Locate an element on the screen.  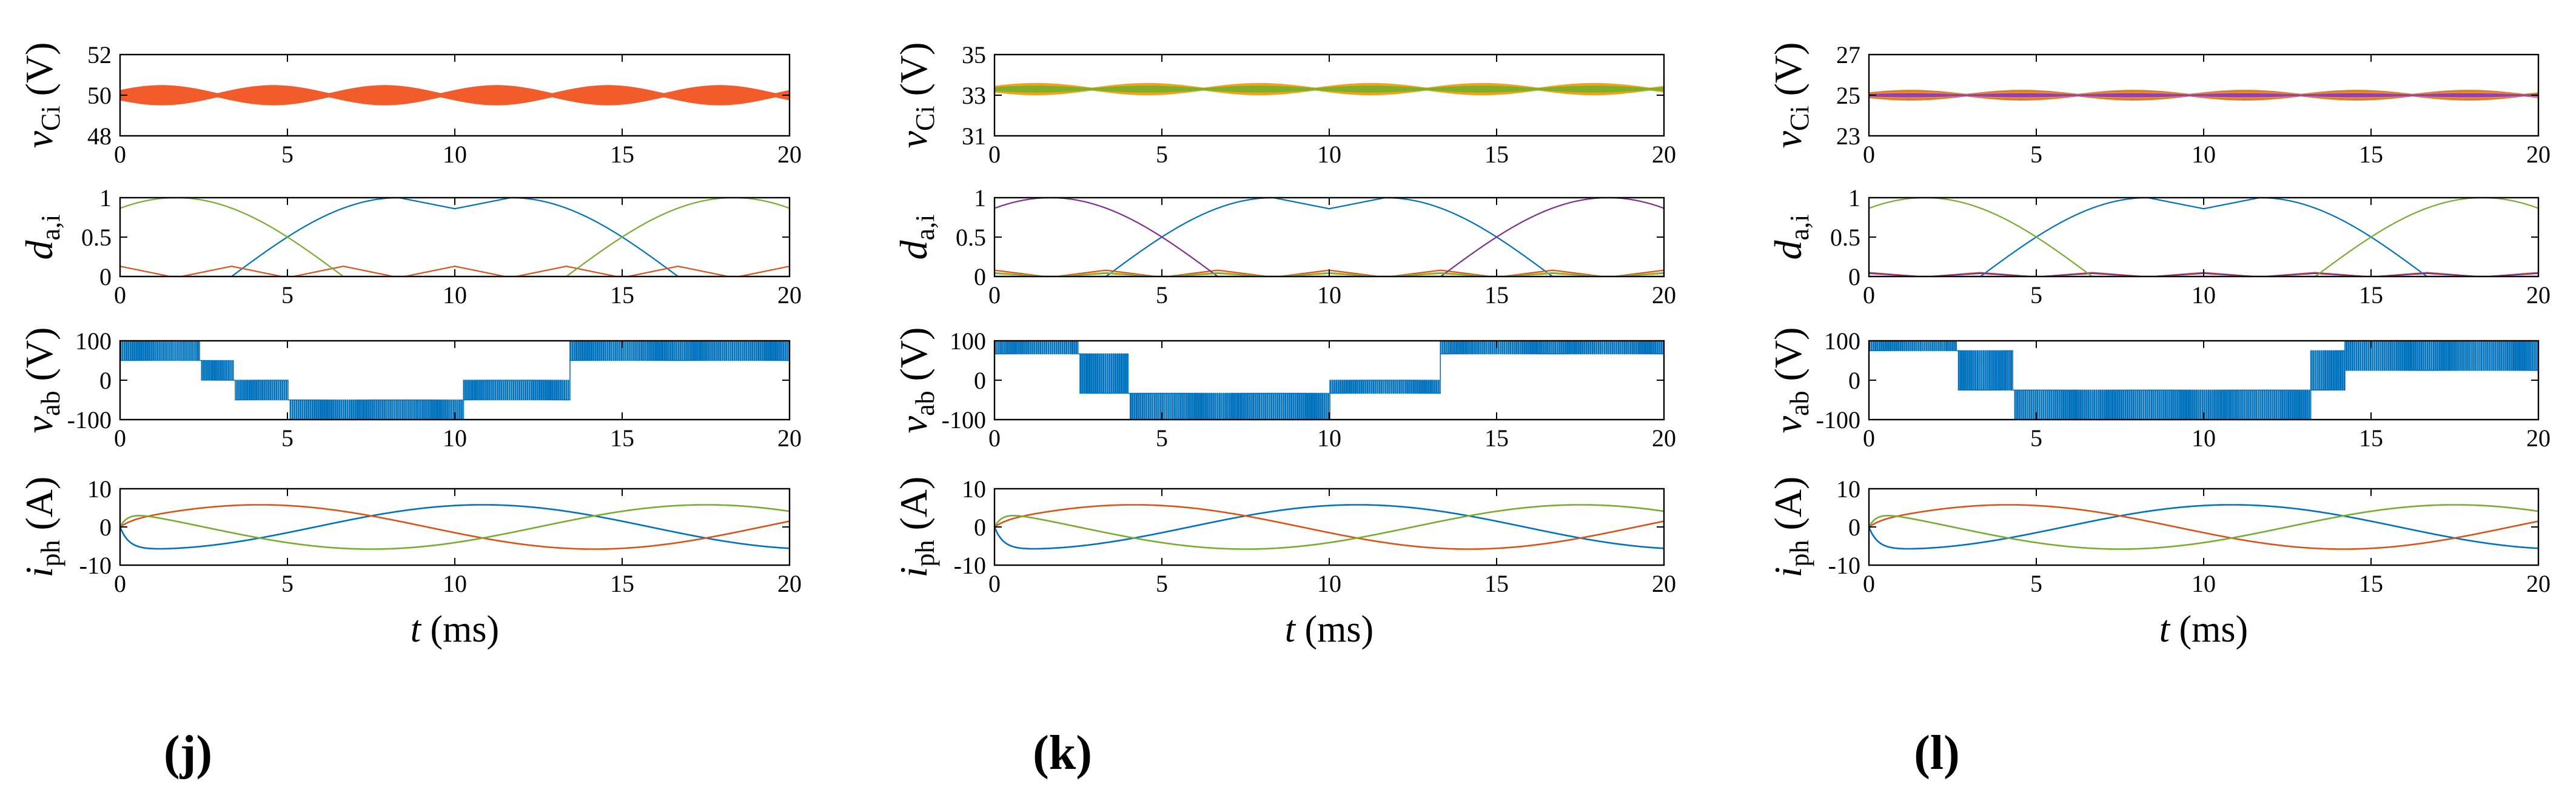
panel-l-sub2-series-da4 is located at coordinates (2203, 238).